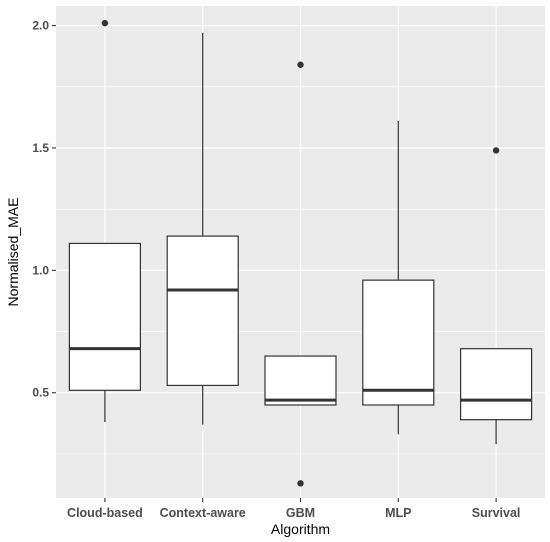  What do you see at coordinates (13, 252) in the screenshot?
I see `y-axis-title: Normalised_MAE` at bounding box center [13, 252].